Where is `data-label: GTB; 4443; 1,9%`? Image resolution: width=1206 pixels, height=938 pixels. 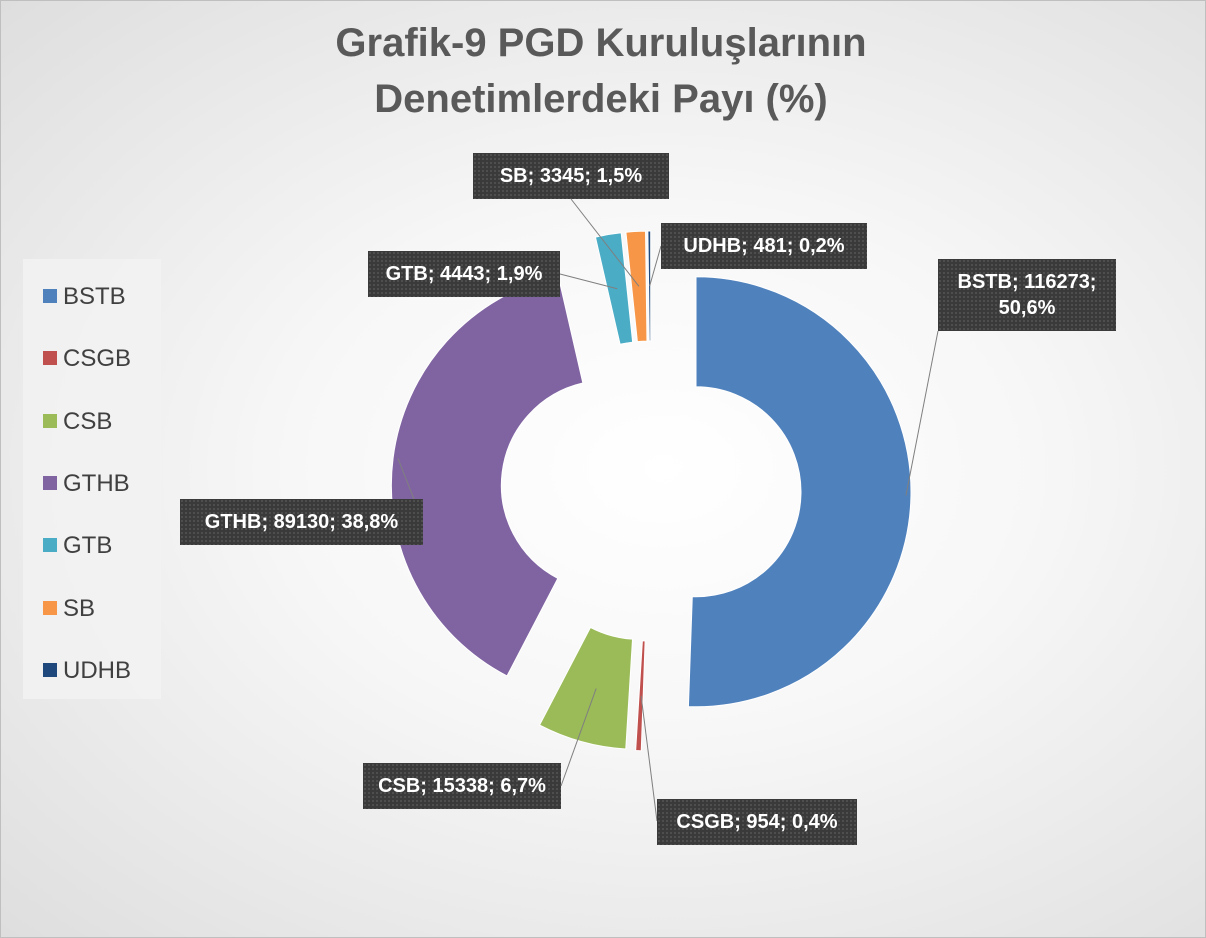 data-label: GTB; 4443; 1,9% is located at coordinates (464, 274).